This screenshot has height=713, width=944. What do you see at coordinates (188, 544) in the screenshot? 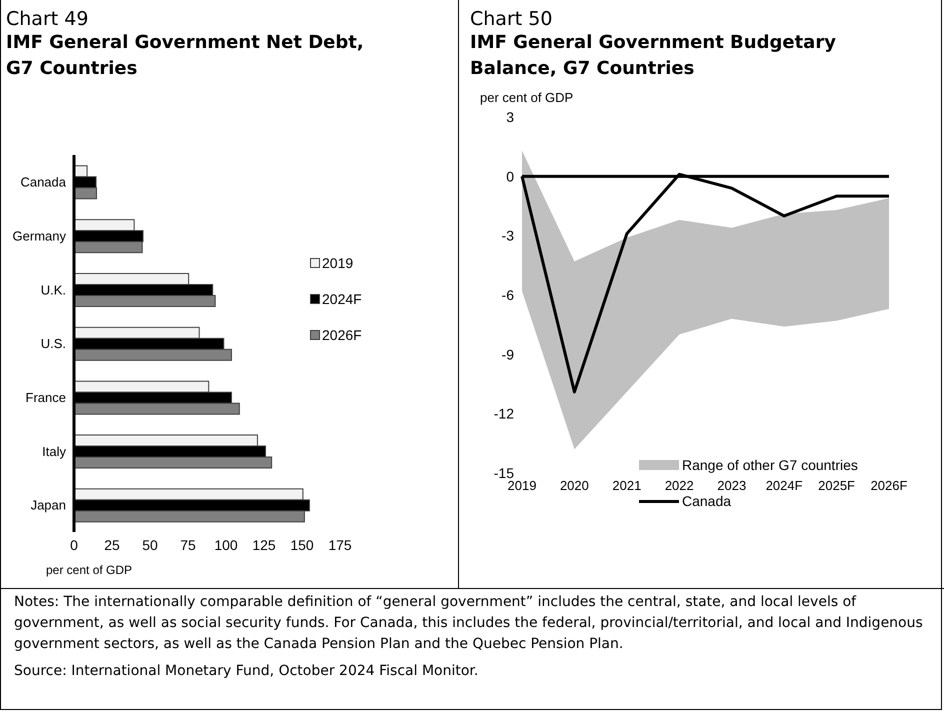
I see `x-tick-label: 75` at bounding box center [188, 544].